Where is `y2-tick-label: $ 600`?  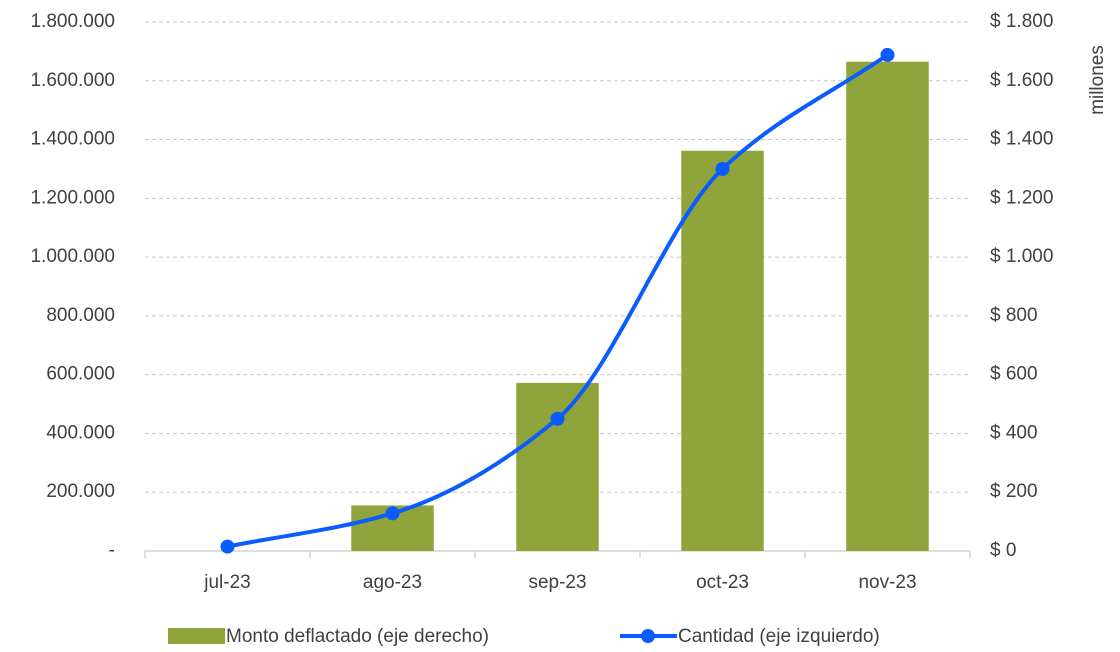
y2-tick-label: $ 600 is located at coordinates (1014, 374).